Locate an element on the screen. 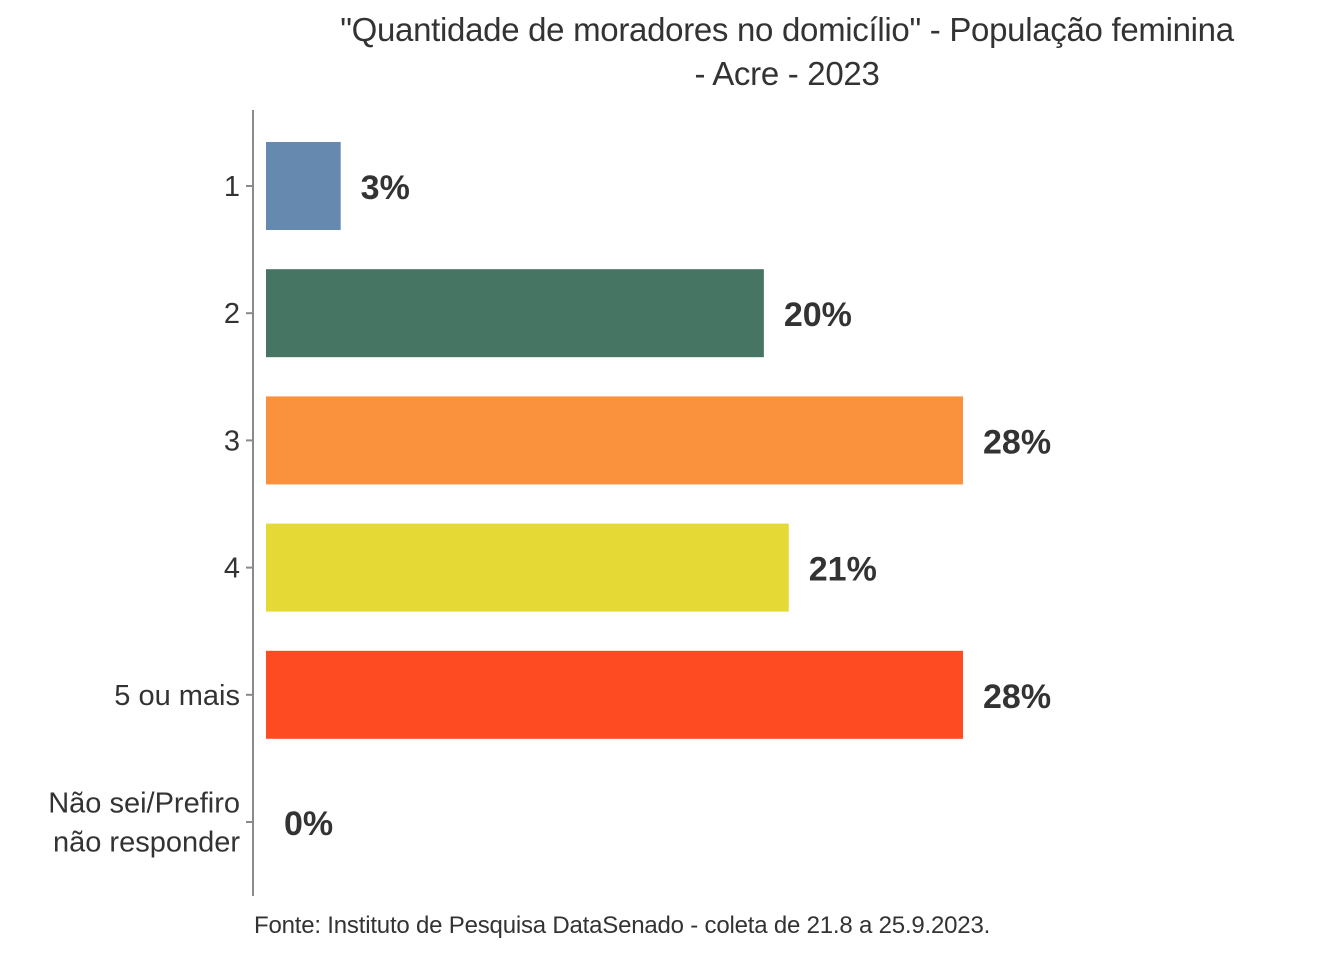 This screenshot has width=1344, height=960. data-label: 3% is located at coordinates (385, 188).